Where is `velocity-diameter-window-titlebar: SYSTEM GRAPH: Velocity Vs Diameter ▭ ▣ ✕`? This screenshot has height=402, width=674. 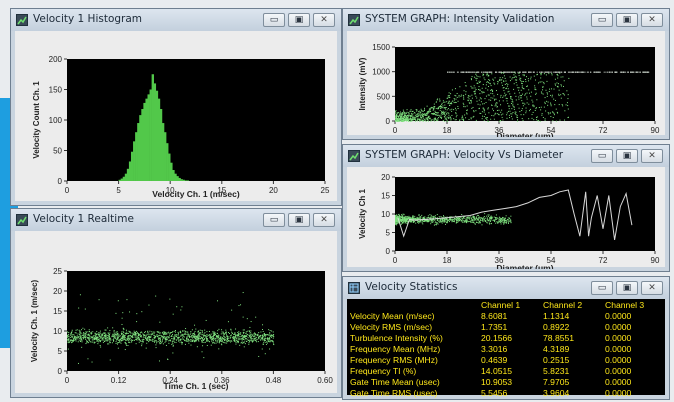 velocity-diameter-window-titlebar: SYSTEM GRAPH: Velocity Vs Diameter ▭ ▣ ✕ is located at coordinates (506, 156).